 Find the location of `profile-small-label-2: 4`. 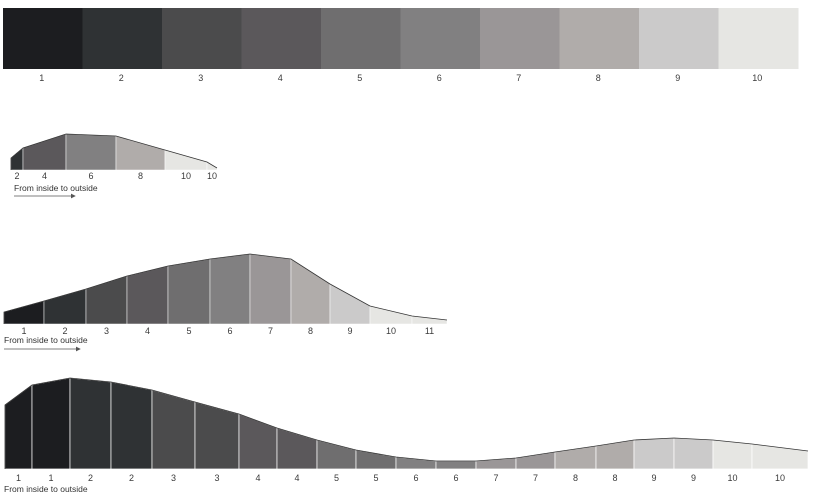

profile-small-label-2: 4 is located at coordinates (44, 176).